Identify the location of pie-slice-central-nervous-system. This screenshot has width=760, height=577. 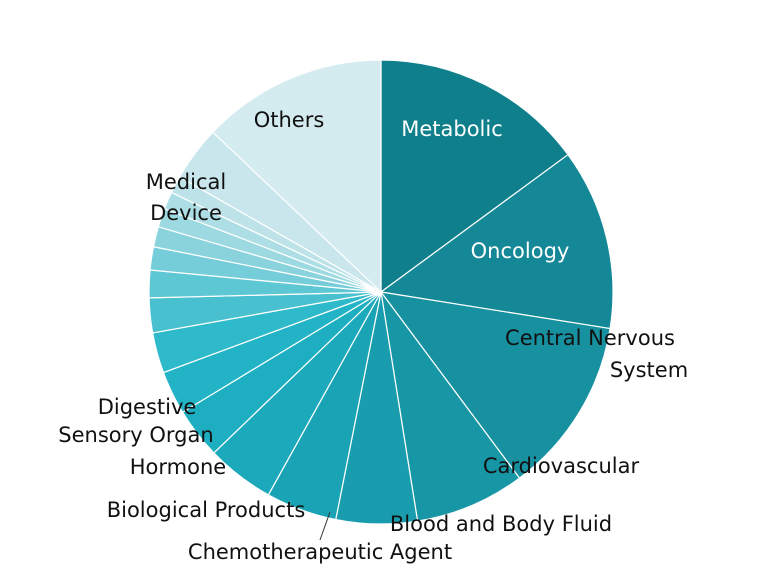
(495, 385).